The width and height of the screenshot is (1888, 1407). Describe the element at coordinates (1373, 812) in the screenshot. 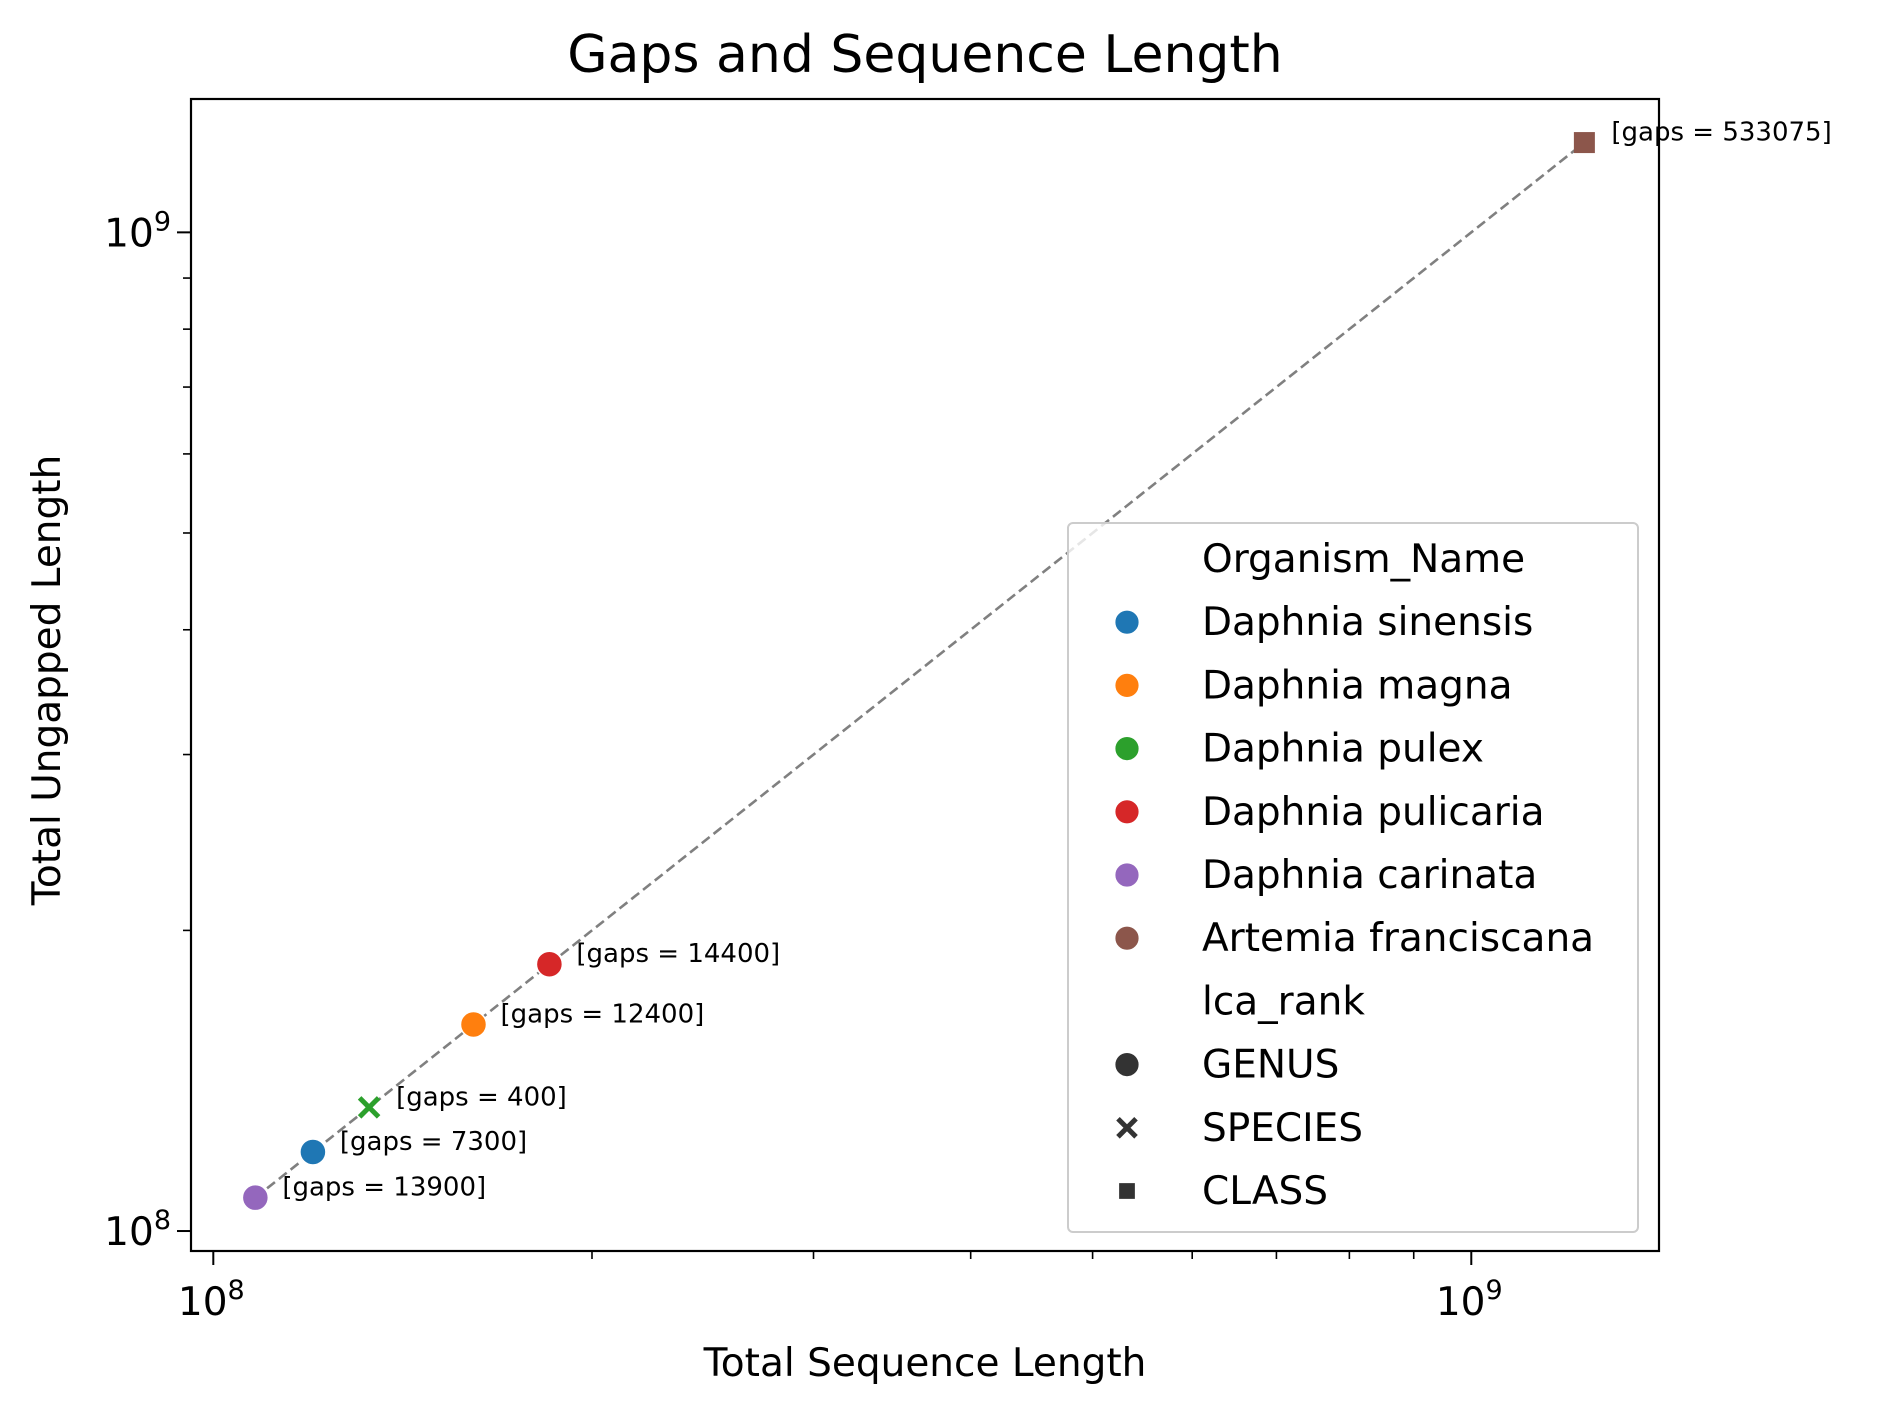

I see `legend-label: Daphnia pulicaria` at that location.